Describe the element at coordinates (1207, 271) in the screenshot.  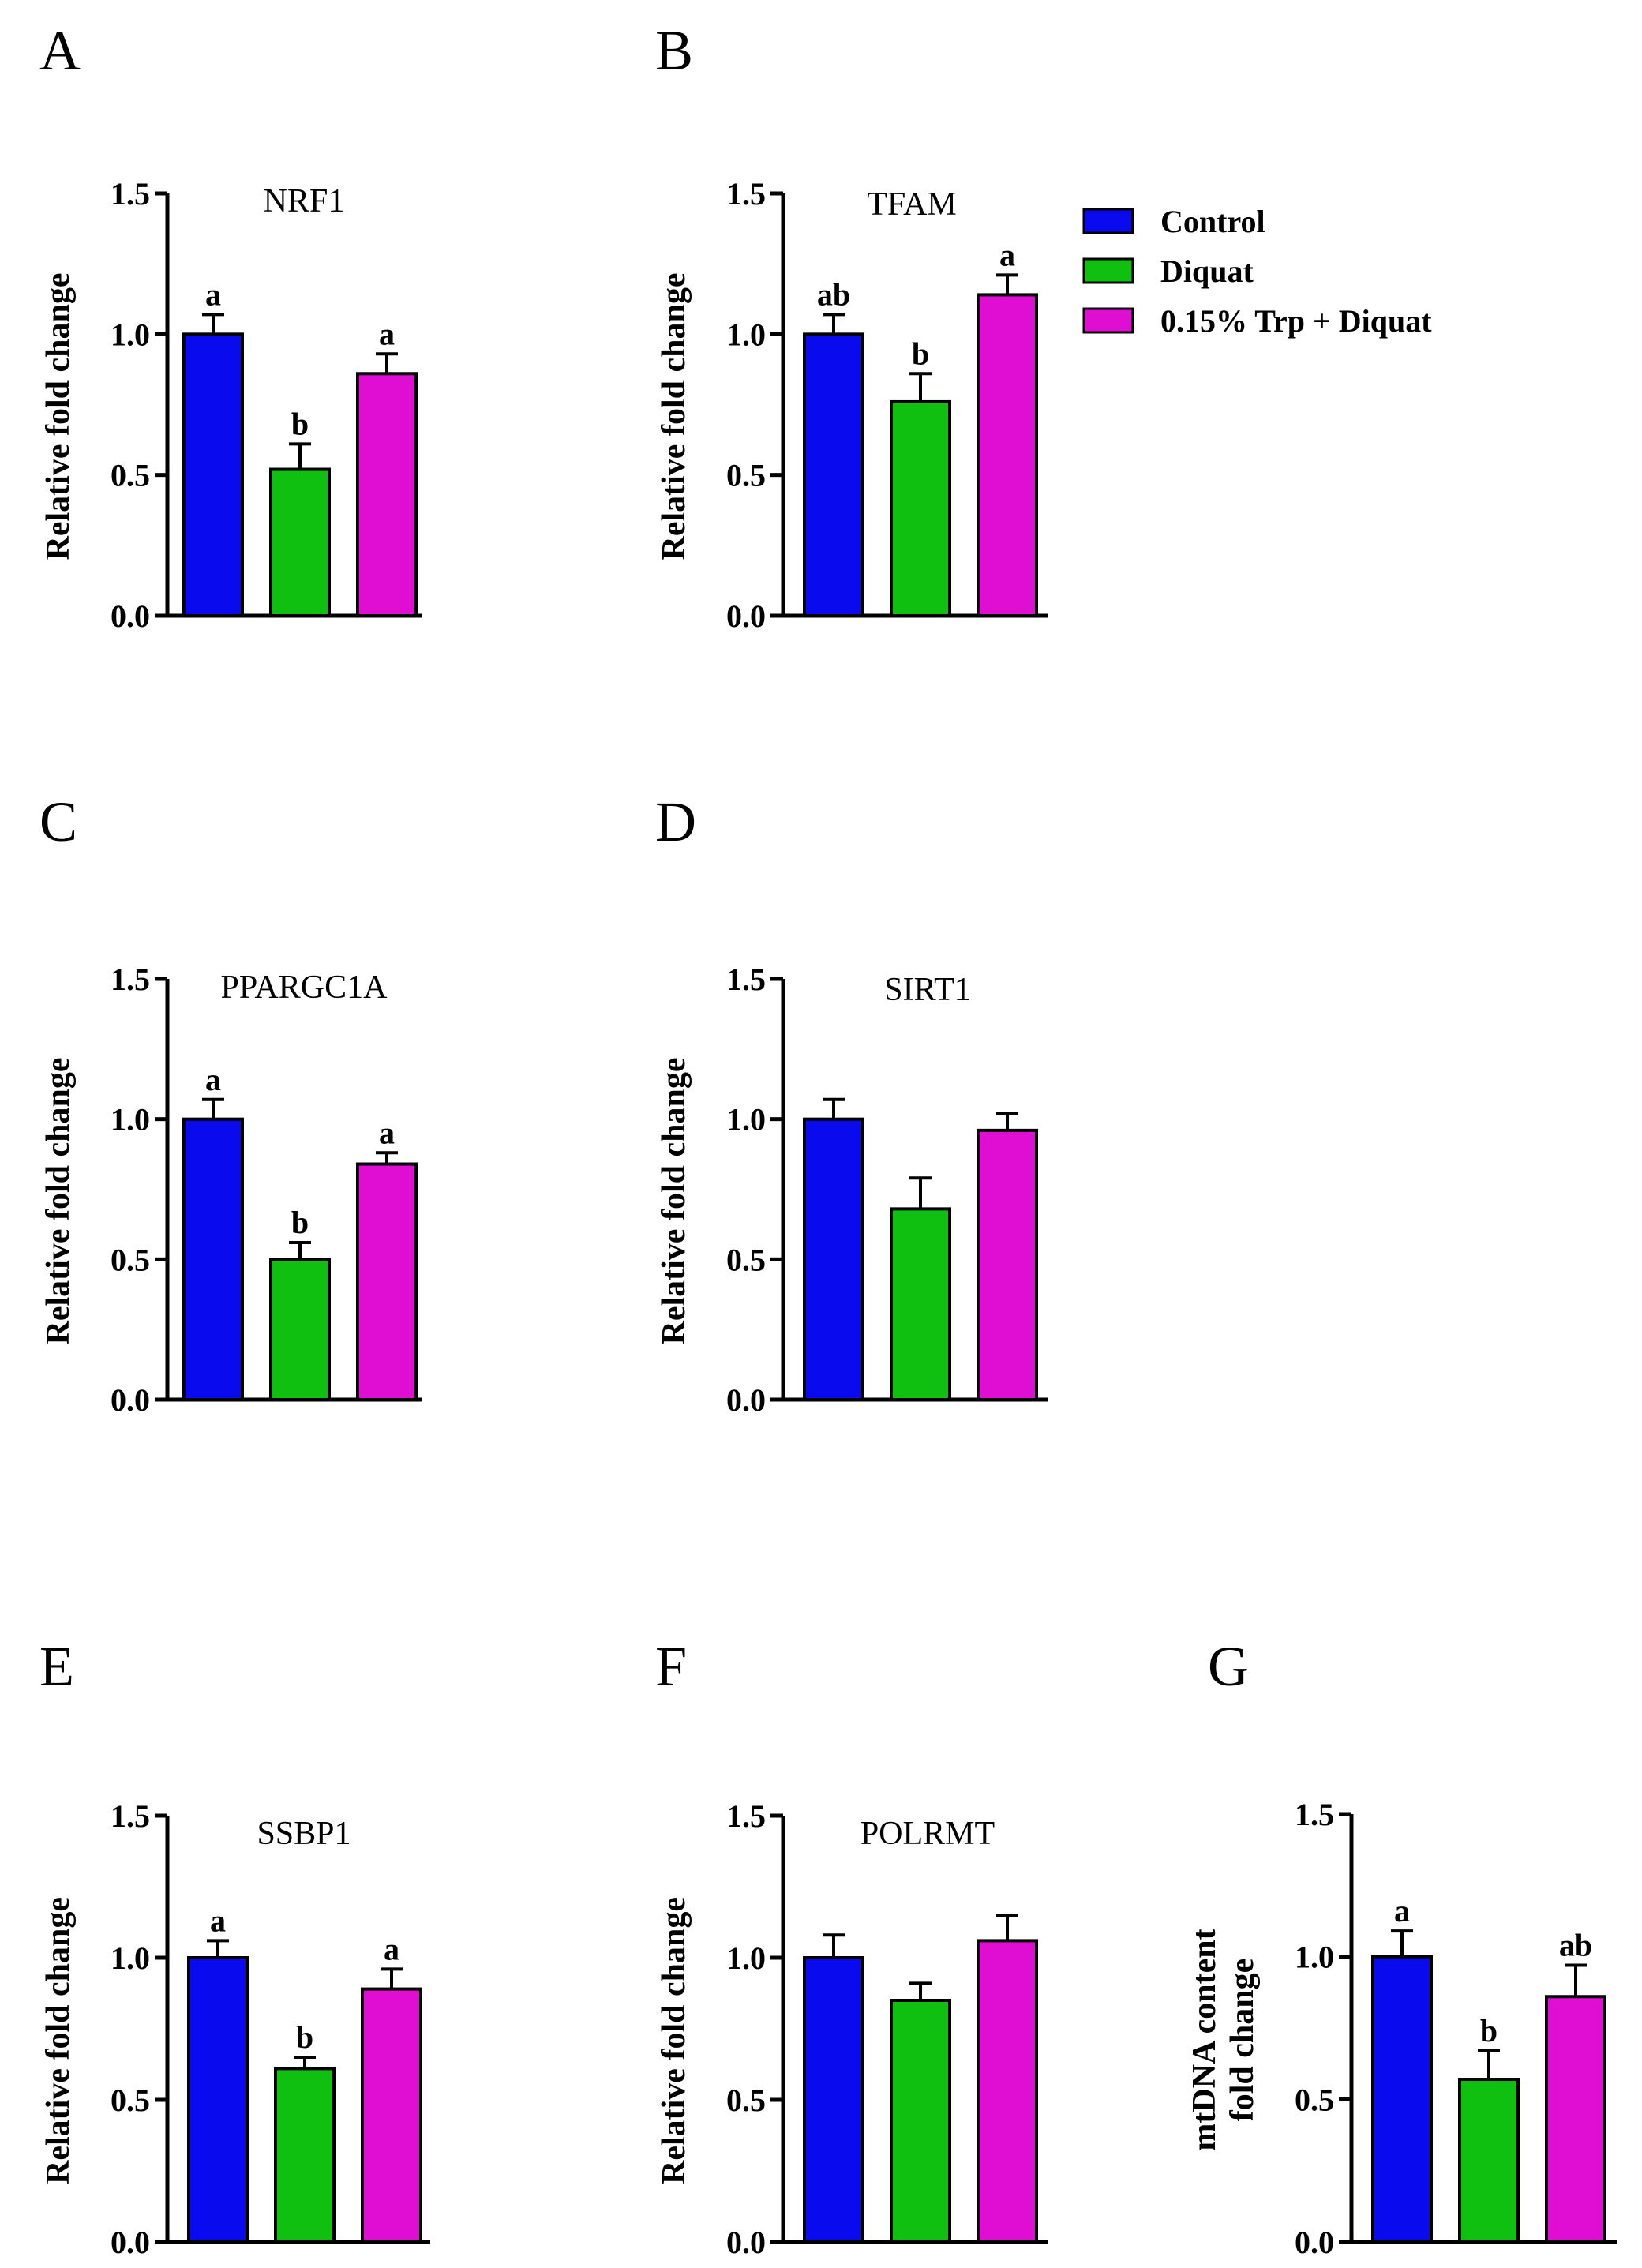
I see `legend-label: Diquat` at that location.